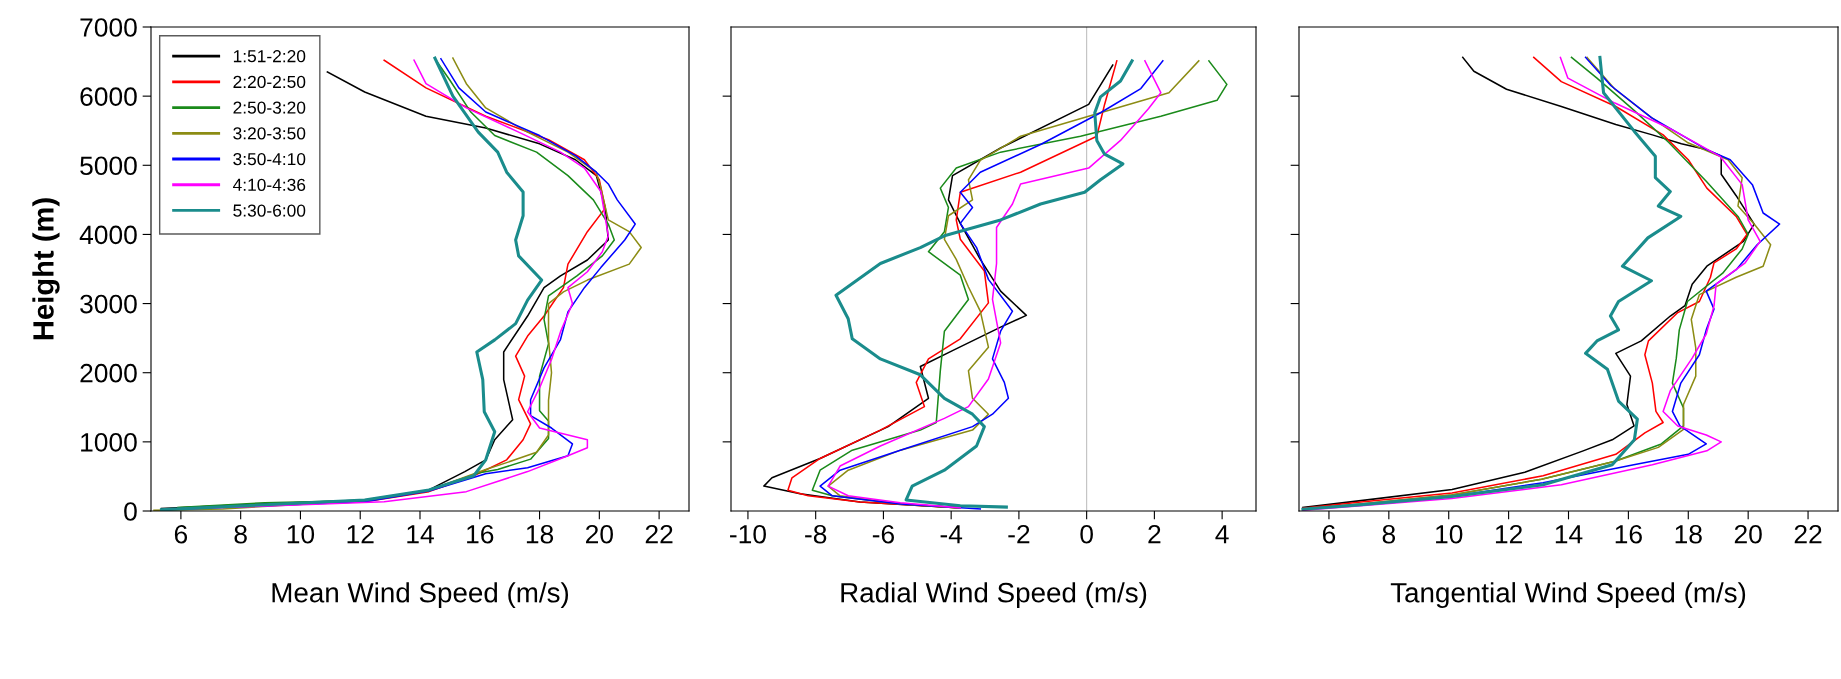  Describe the element at coordinates (883, 534) in the screenshot. I see `x-tick-label: -6` at that location.